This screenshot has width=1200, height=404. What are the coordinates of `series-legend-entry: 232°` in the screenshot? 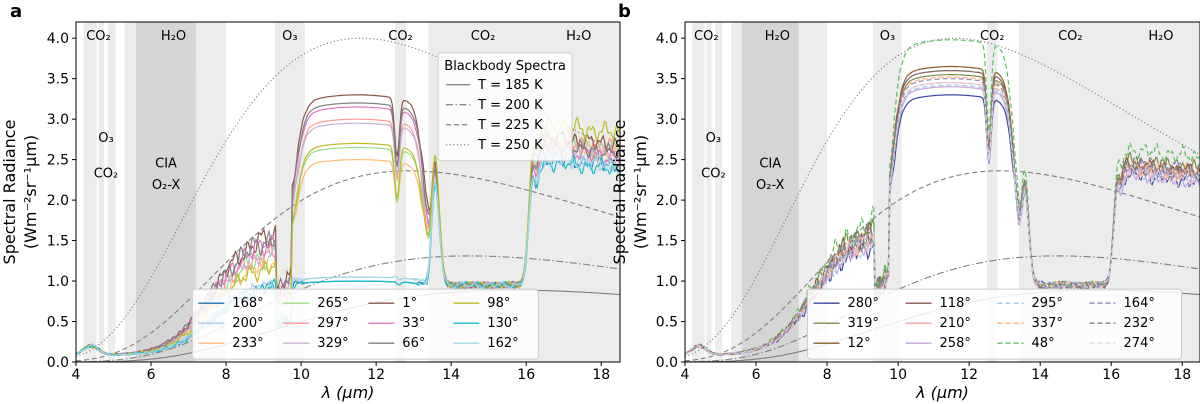 It's located at (1139, 323).